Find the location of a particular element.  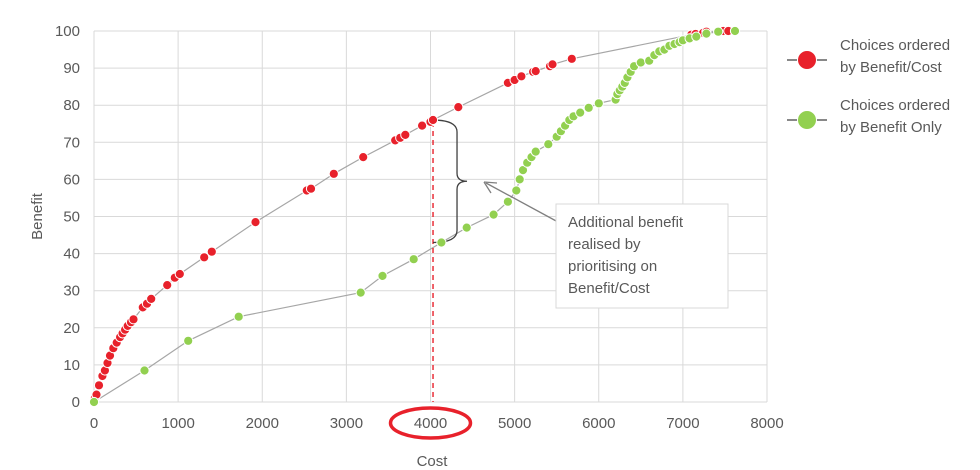

callout-arrow-line is located at coordinates (522, 202).